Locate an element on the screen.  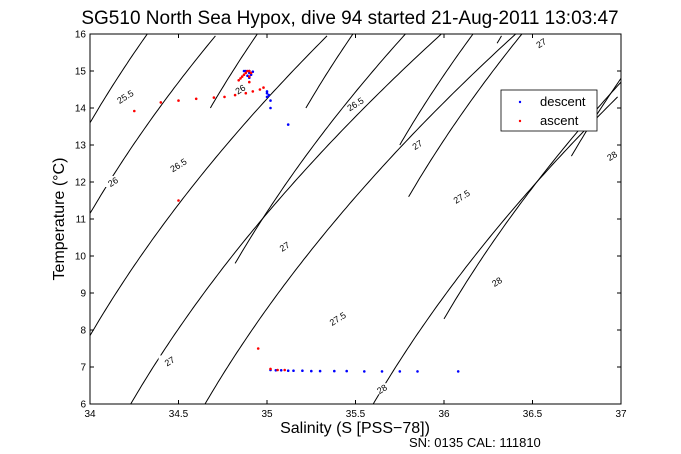
legend-box is located at coordinates (549, 110).